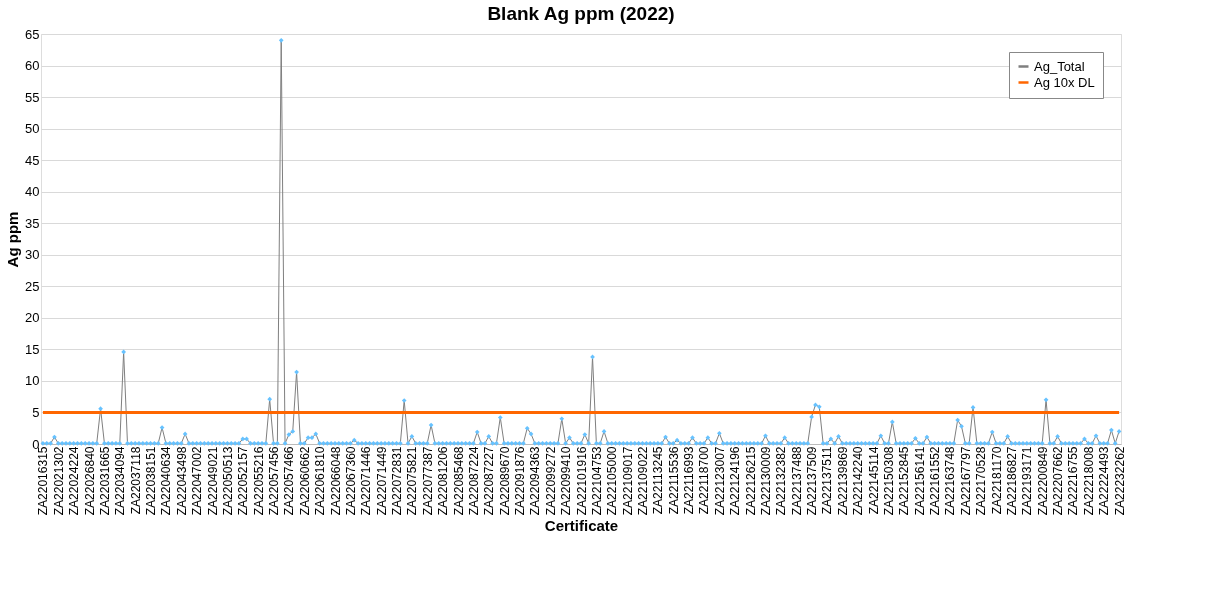  What do you see at coordinates (381, 481) in the screenshot?
I see `x-tick-label: ZA22071449` at bounding box center [381, 481].